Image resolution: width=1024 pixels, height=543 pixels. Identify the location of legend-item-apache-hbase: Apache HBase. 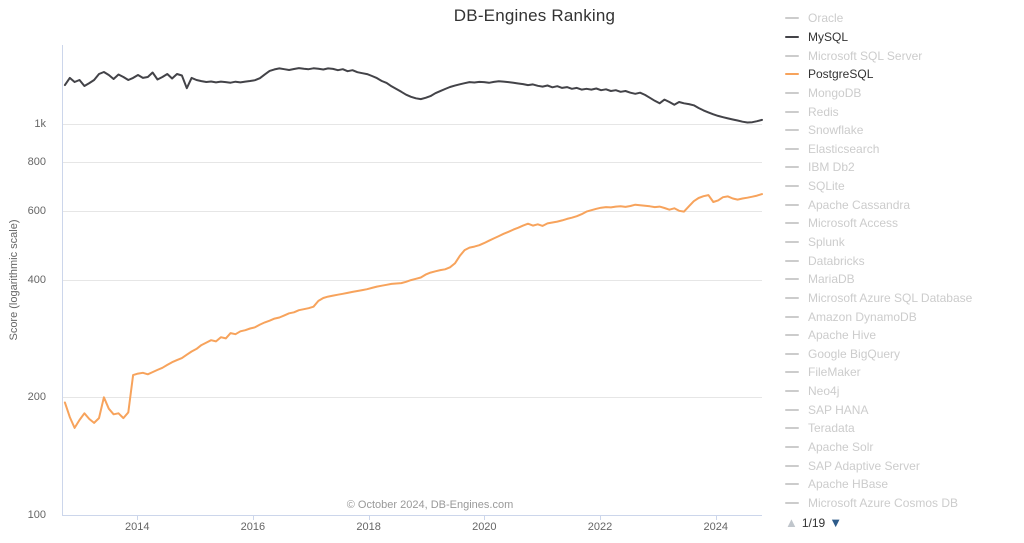
(902, 484).